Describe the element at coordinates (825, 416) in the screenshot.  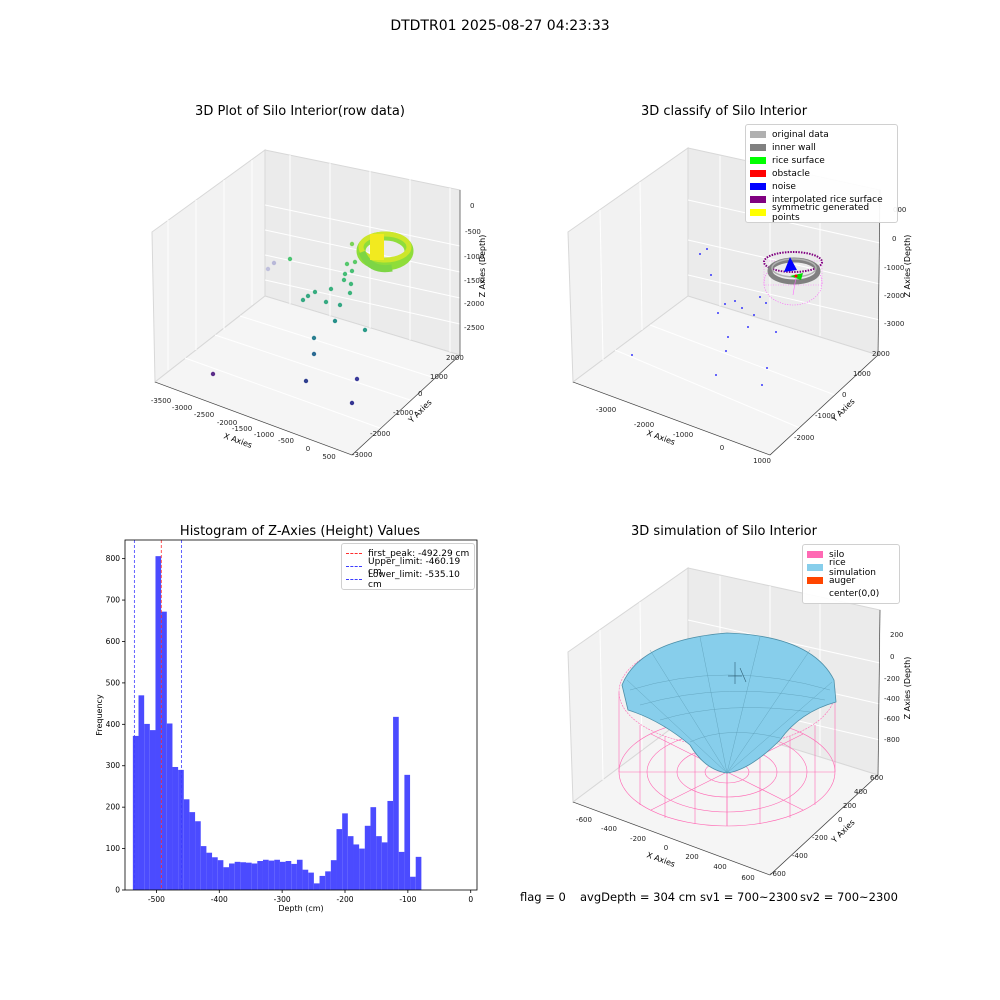
I see `p2-ytick: -1000` at that location.